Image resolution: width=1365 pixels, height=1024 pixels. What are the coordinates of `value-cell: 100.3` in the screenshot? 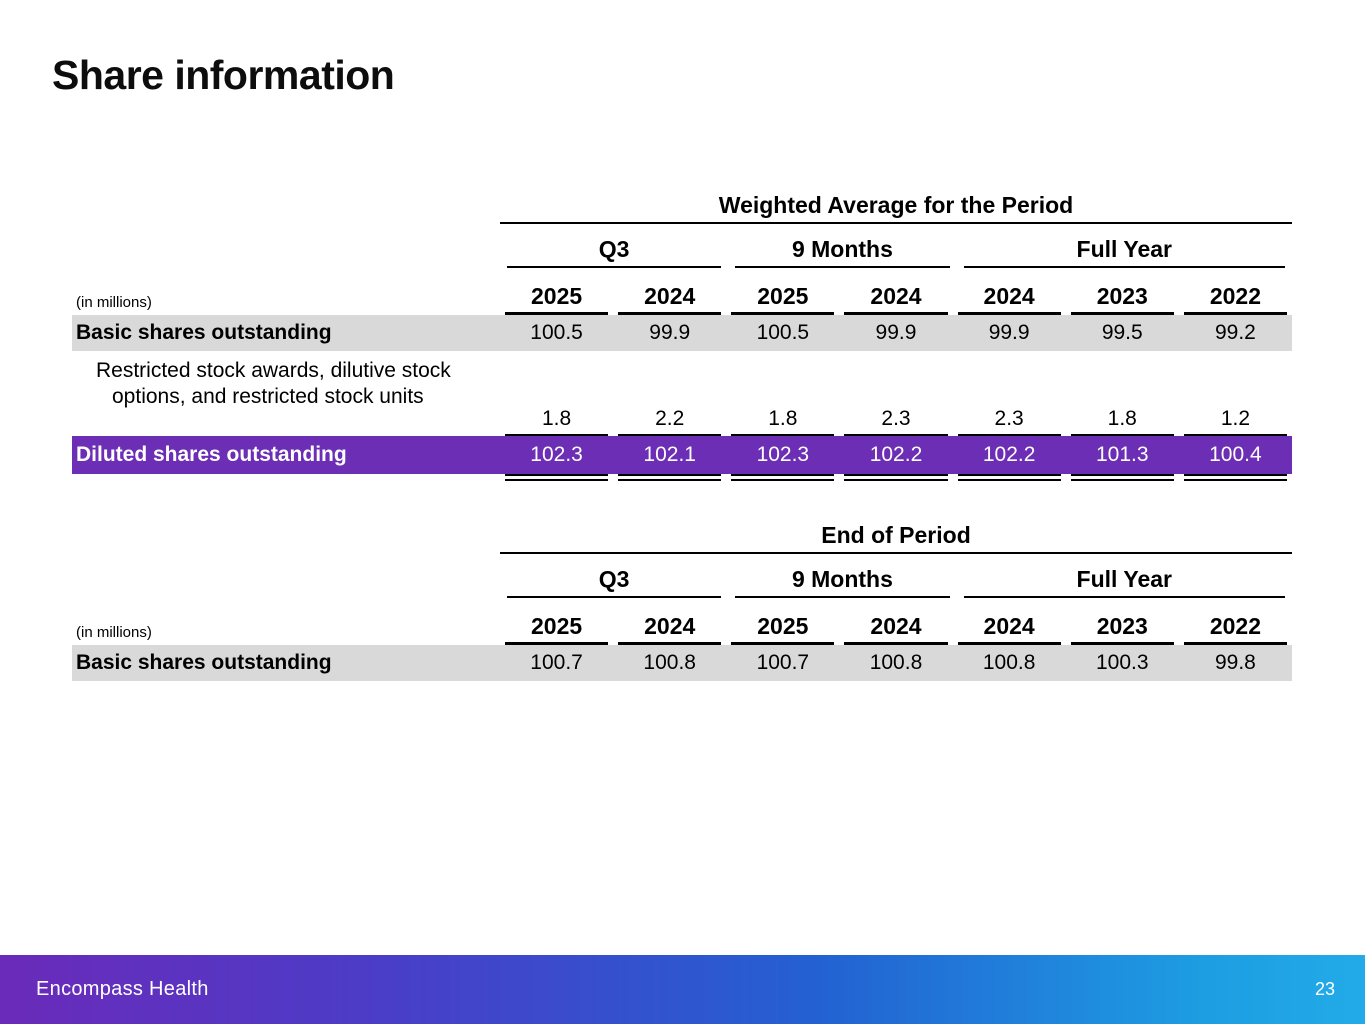 It's located at (1122, 662).